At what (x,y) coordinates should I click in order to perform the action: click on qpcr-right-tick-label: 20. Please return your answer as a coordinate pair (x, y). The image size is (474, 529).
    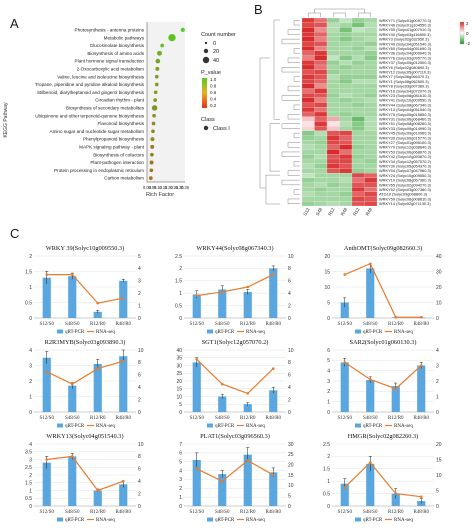
    Looking at the image, I should click on (439, 288).